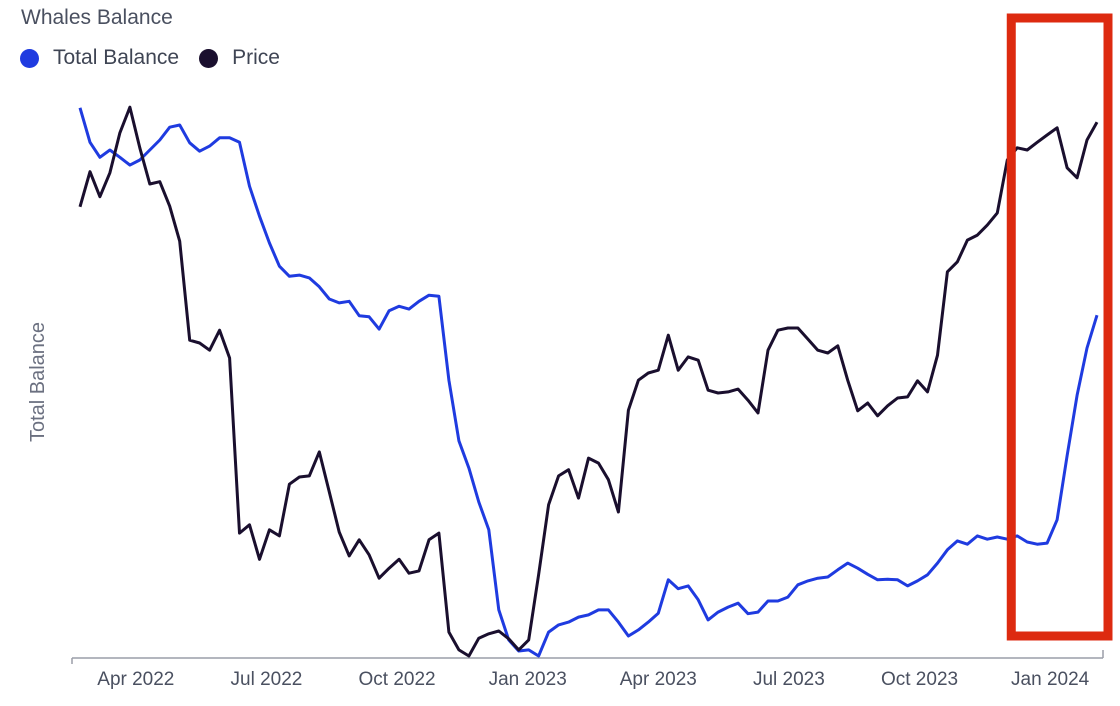 The image size is (1120, 706). I want to click on chart-title: Whales Balance, so click(97, 17).